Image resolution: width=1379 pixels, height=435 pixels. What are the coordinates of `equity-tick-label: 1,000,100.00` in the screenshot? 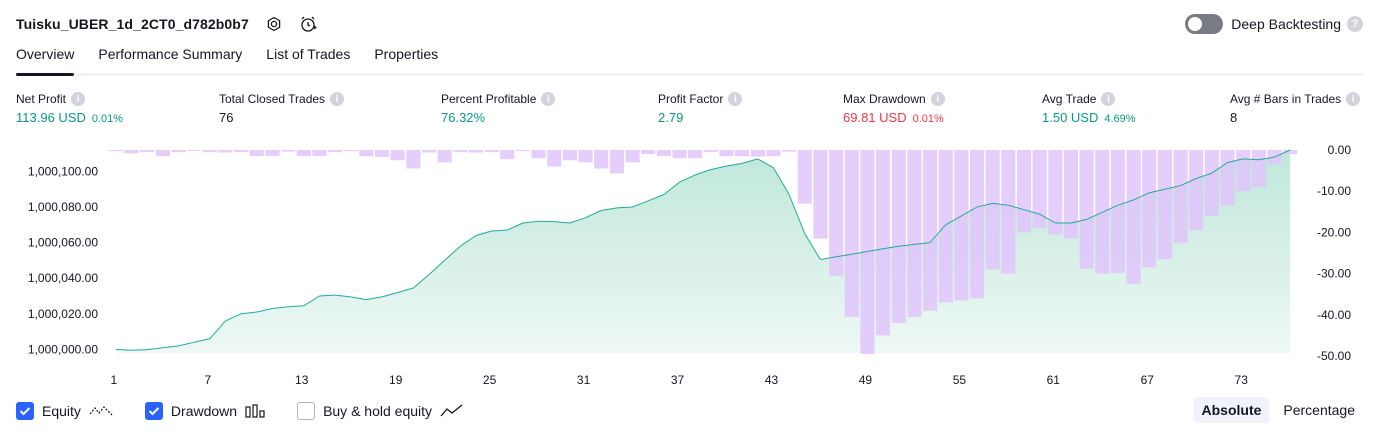 It's located at (63, 171).